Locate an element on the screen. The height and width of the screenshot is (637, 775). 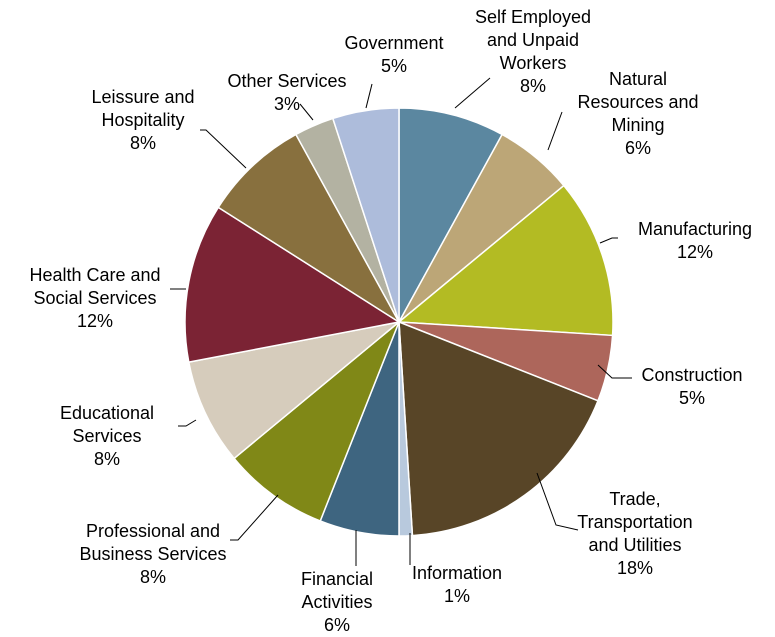
slice-label: Natural Resources and Mining 6% is located at coordinates (638, 114).